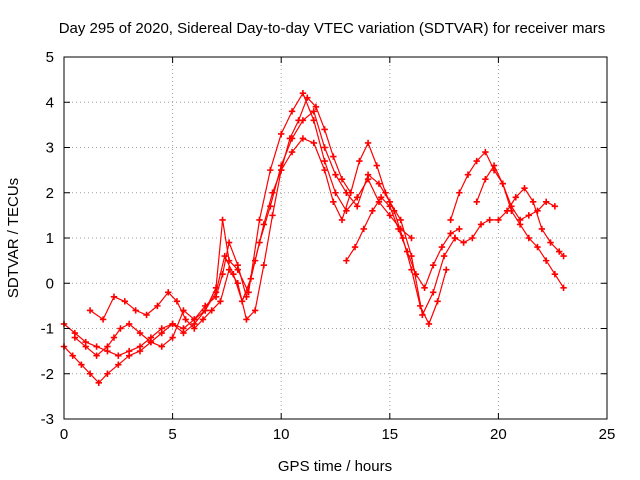  What do you see at coordinates (50, 283) in the screenshot?
I see `y-tick-label: 0` at bounding box center [50, 283].